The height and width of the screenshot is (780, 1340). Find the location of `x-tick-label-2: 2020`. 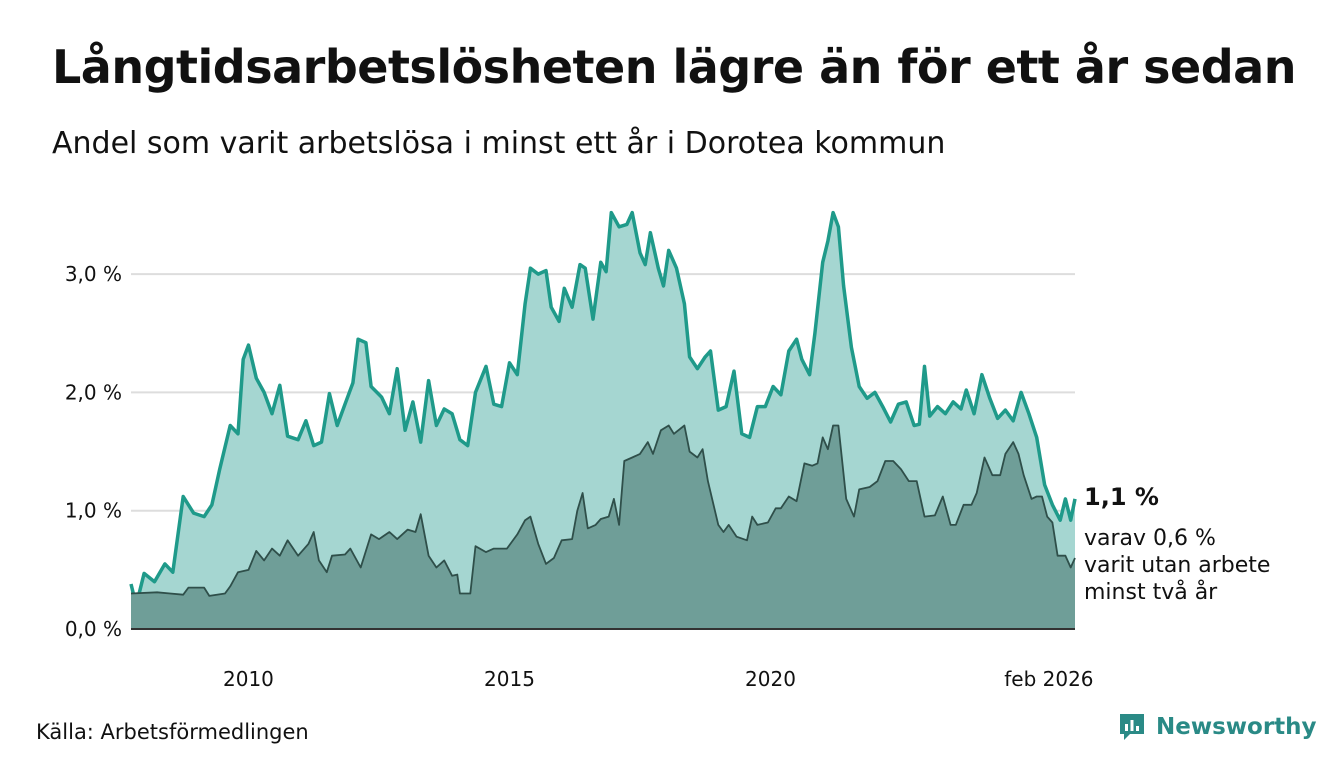

x-tick-label-2: 2020 is located at coordinates (770, 679).